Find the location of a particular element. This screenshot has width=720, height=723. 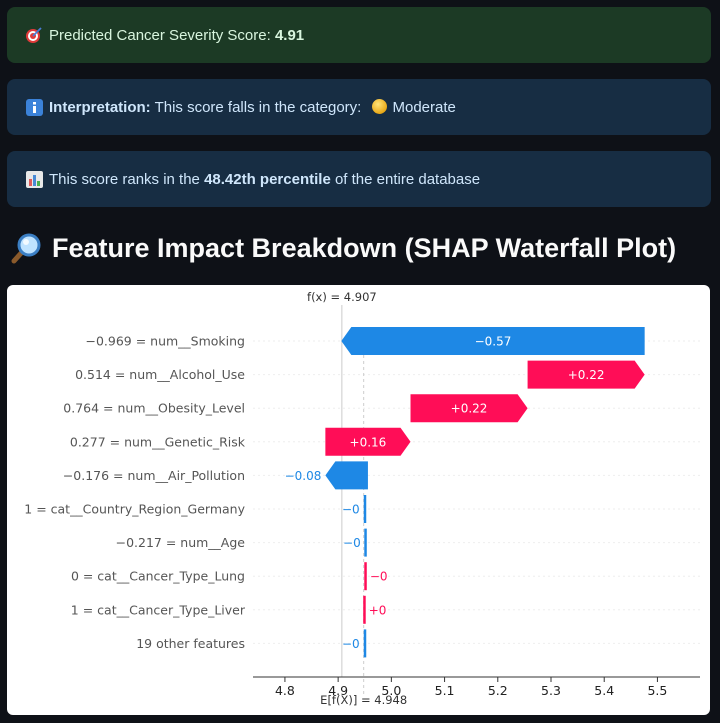

x-tick-label: 5.2 is located at coordinates (498, 690).